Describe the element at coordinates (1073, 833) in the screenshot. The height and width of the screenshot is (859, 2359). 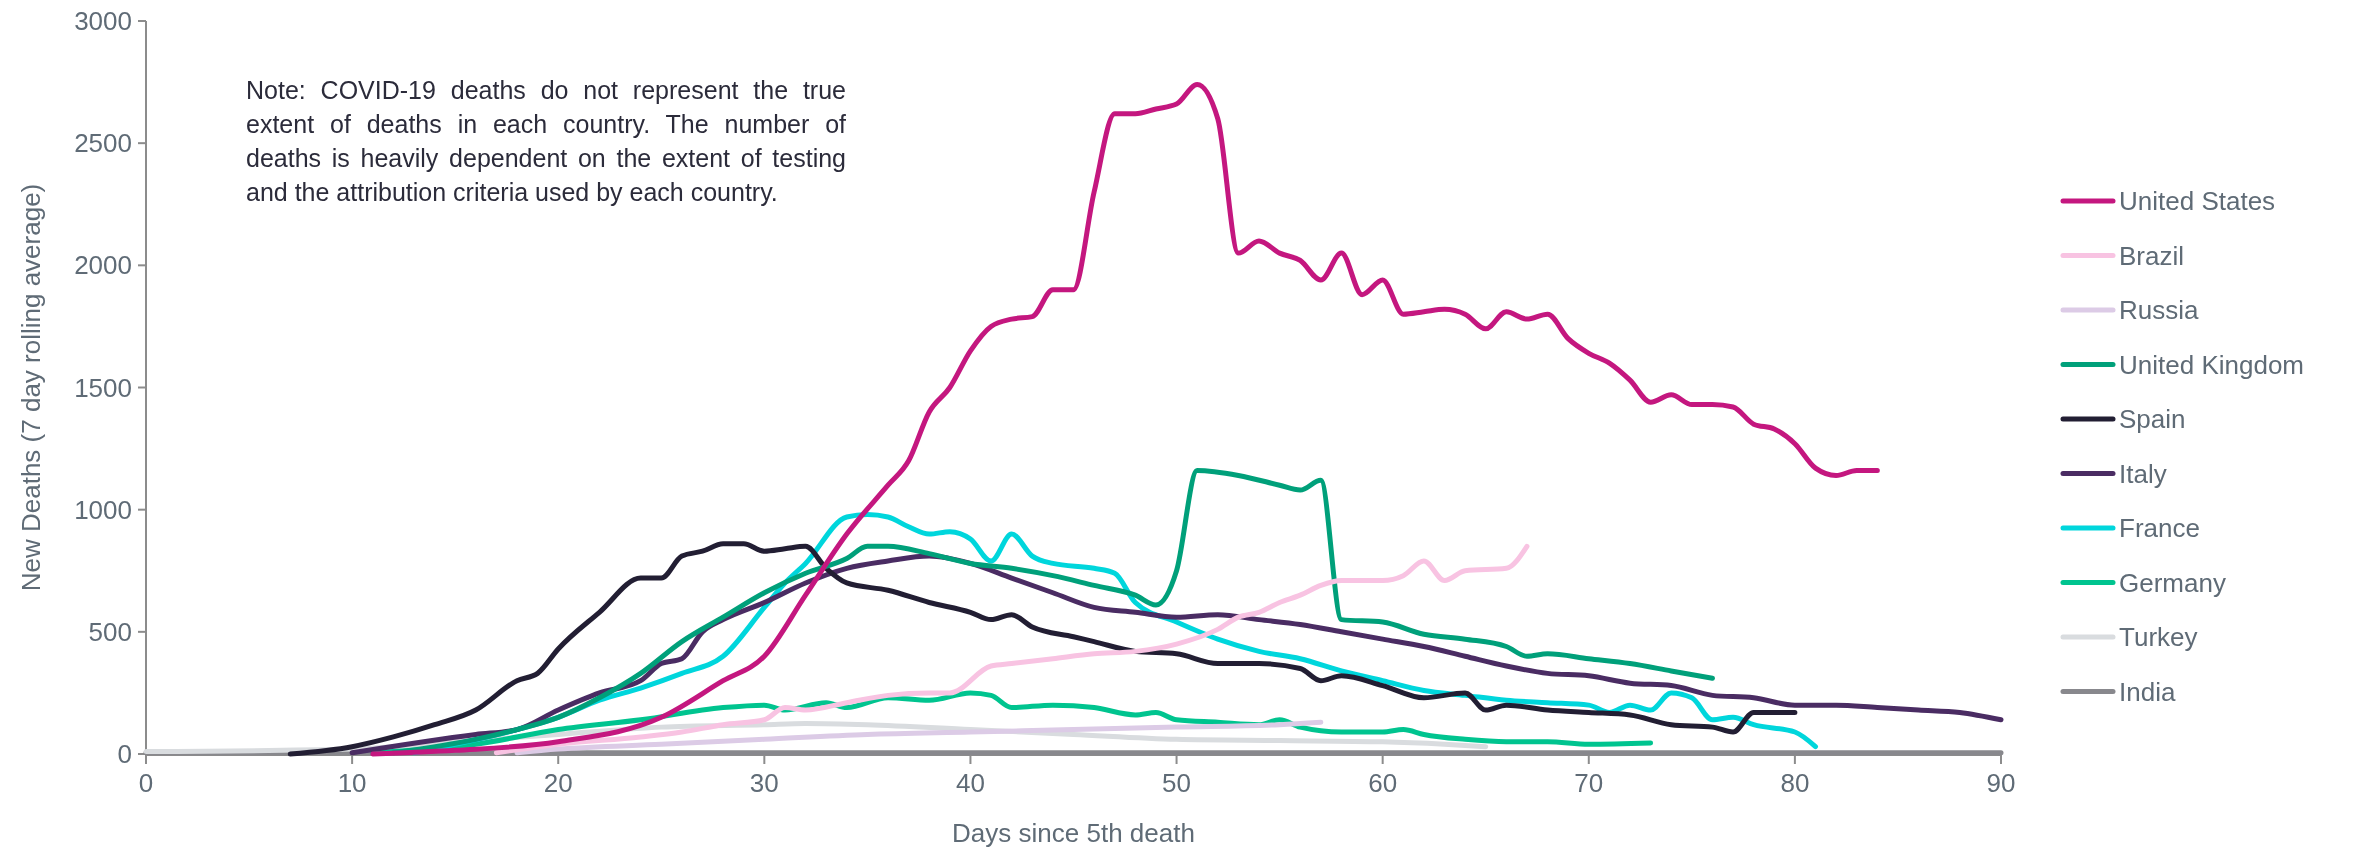
I see `x-axis-title: Days since 5th death` at that location.